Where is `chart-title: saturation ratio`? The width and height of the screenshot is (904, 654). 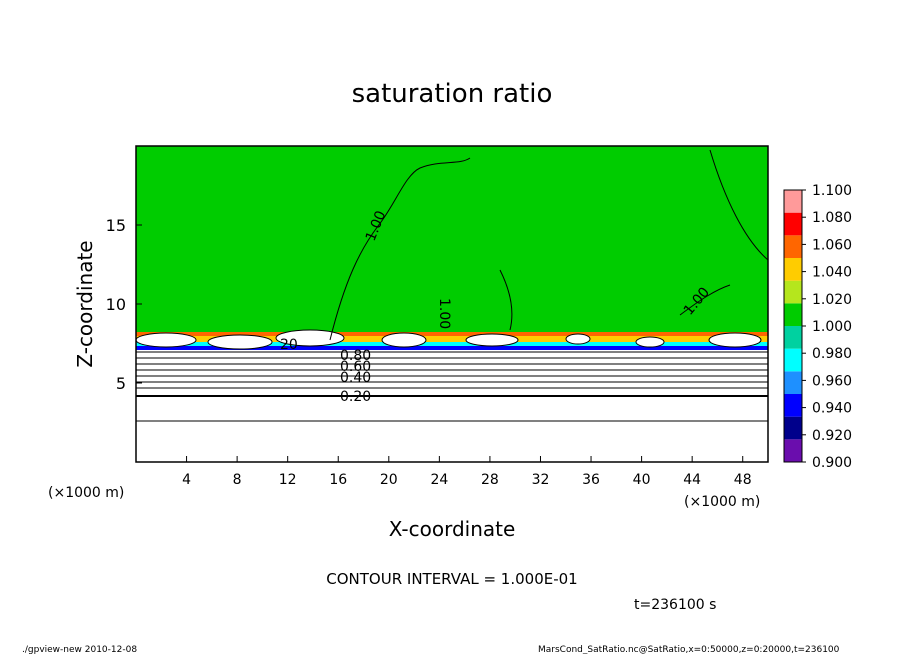 chart-title: saturation ratio is located at coordinates (452, 94).